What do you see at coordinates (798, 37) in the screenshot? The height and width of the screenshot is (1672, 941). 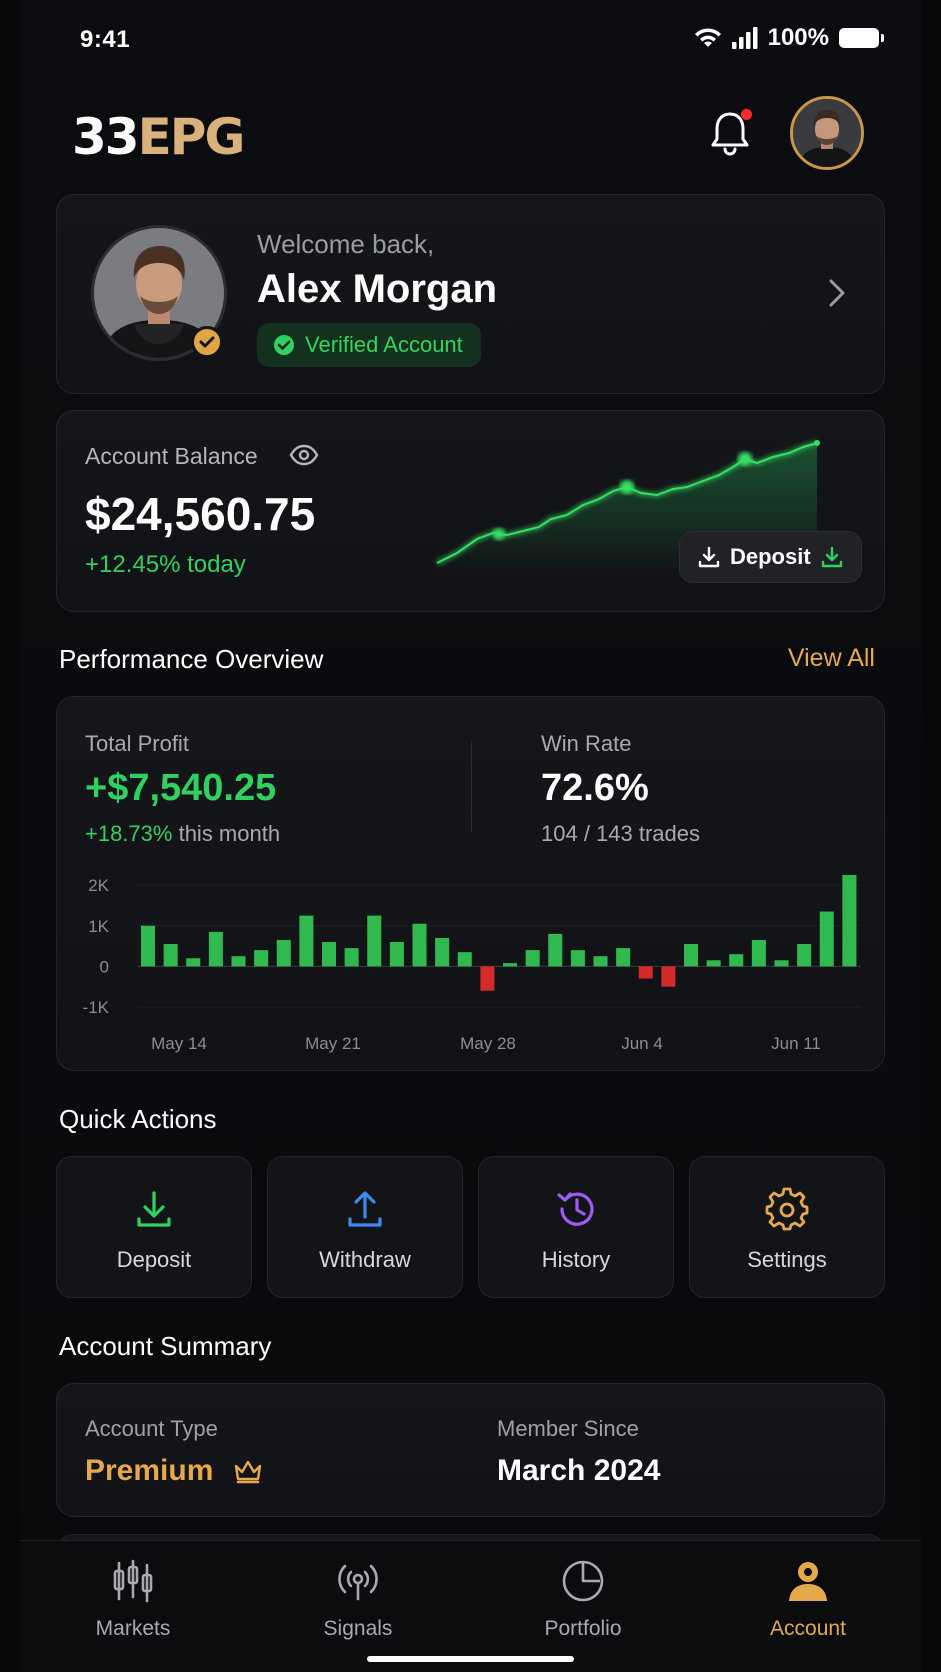 I see `battery-percentage: 100%` at bounding box center [798, 37].